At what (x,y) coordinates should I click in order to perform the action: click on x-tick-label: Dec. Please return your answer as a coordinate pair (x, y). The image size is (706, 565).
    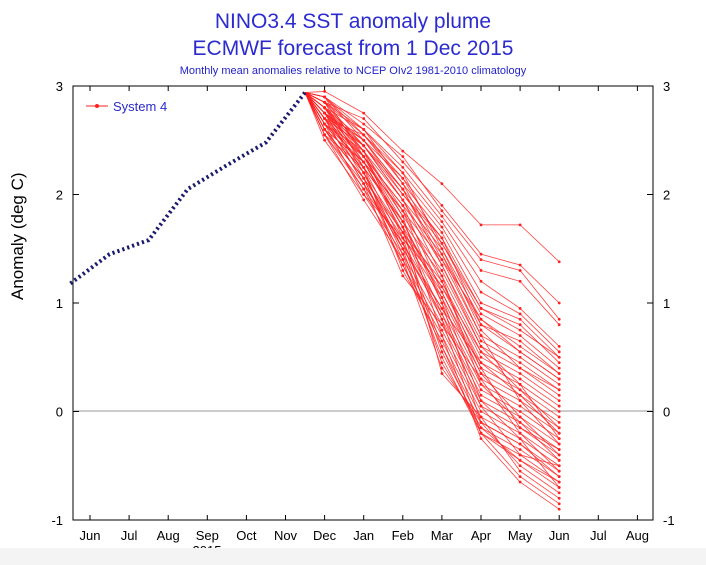
    Looking at the image, I should click on (325, 535).